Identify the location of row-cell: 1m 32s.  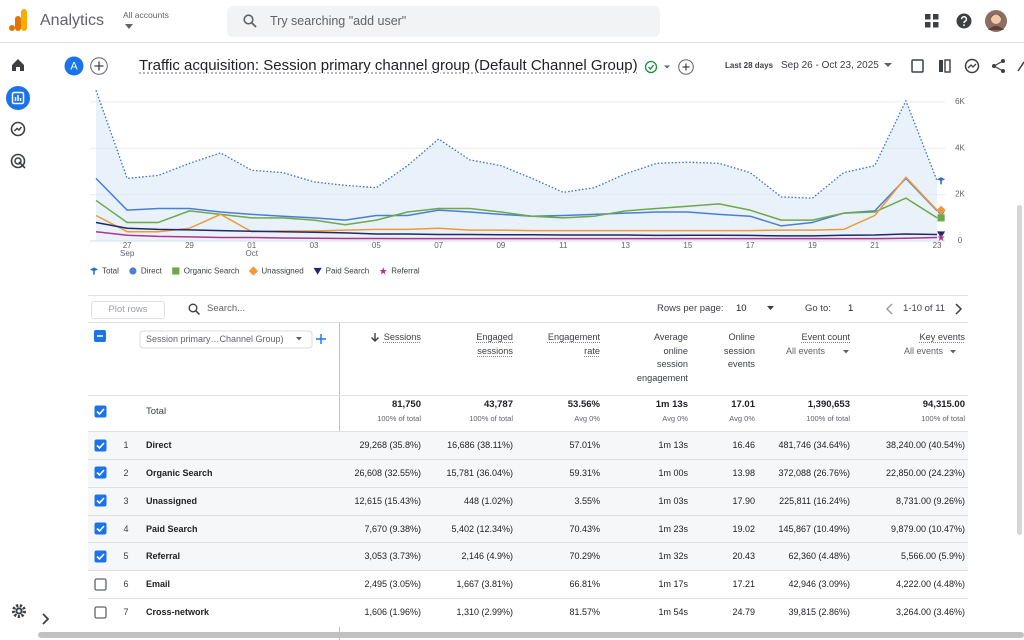
(673, 556).